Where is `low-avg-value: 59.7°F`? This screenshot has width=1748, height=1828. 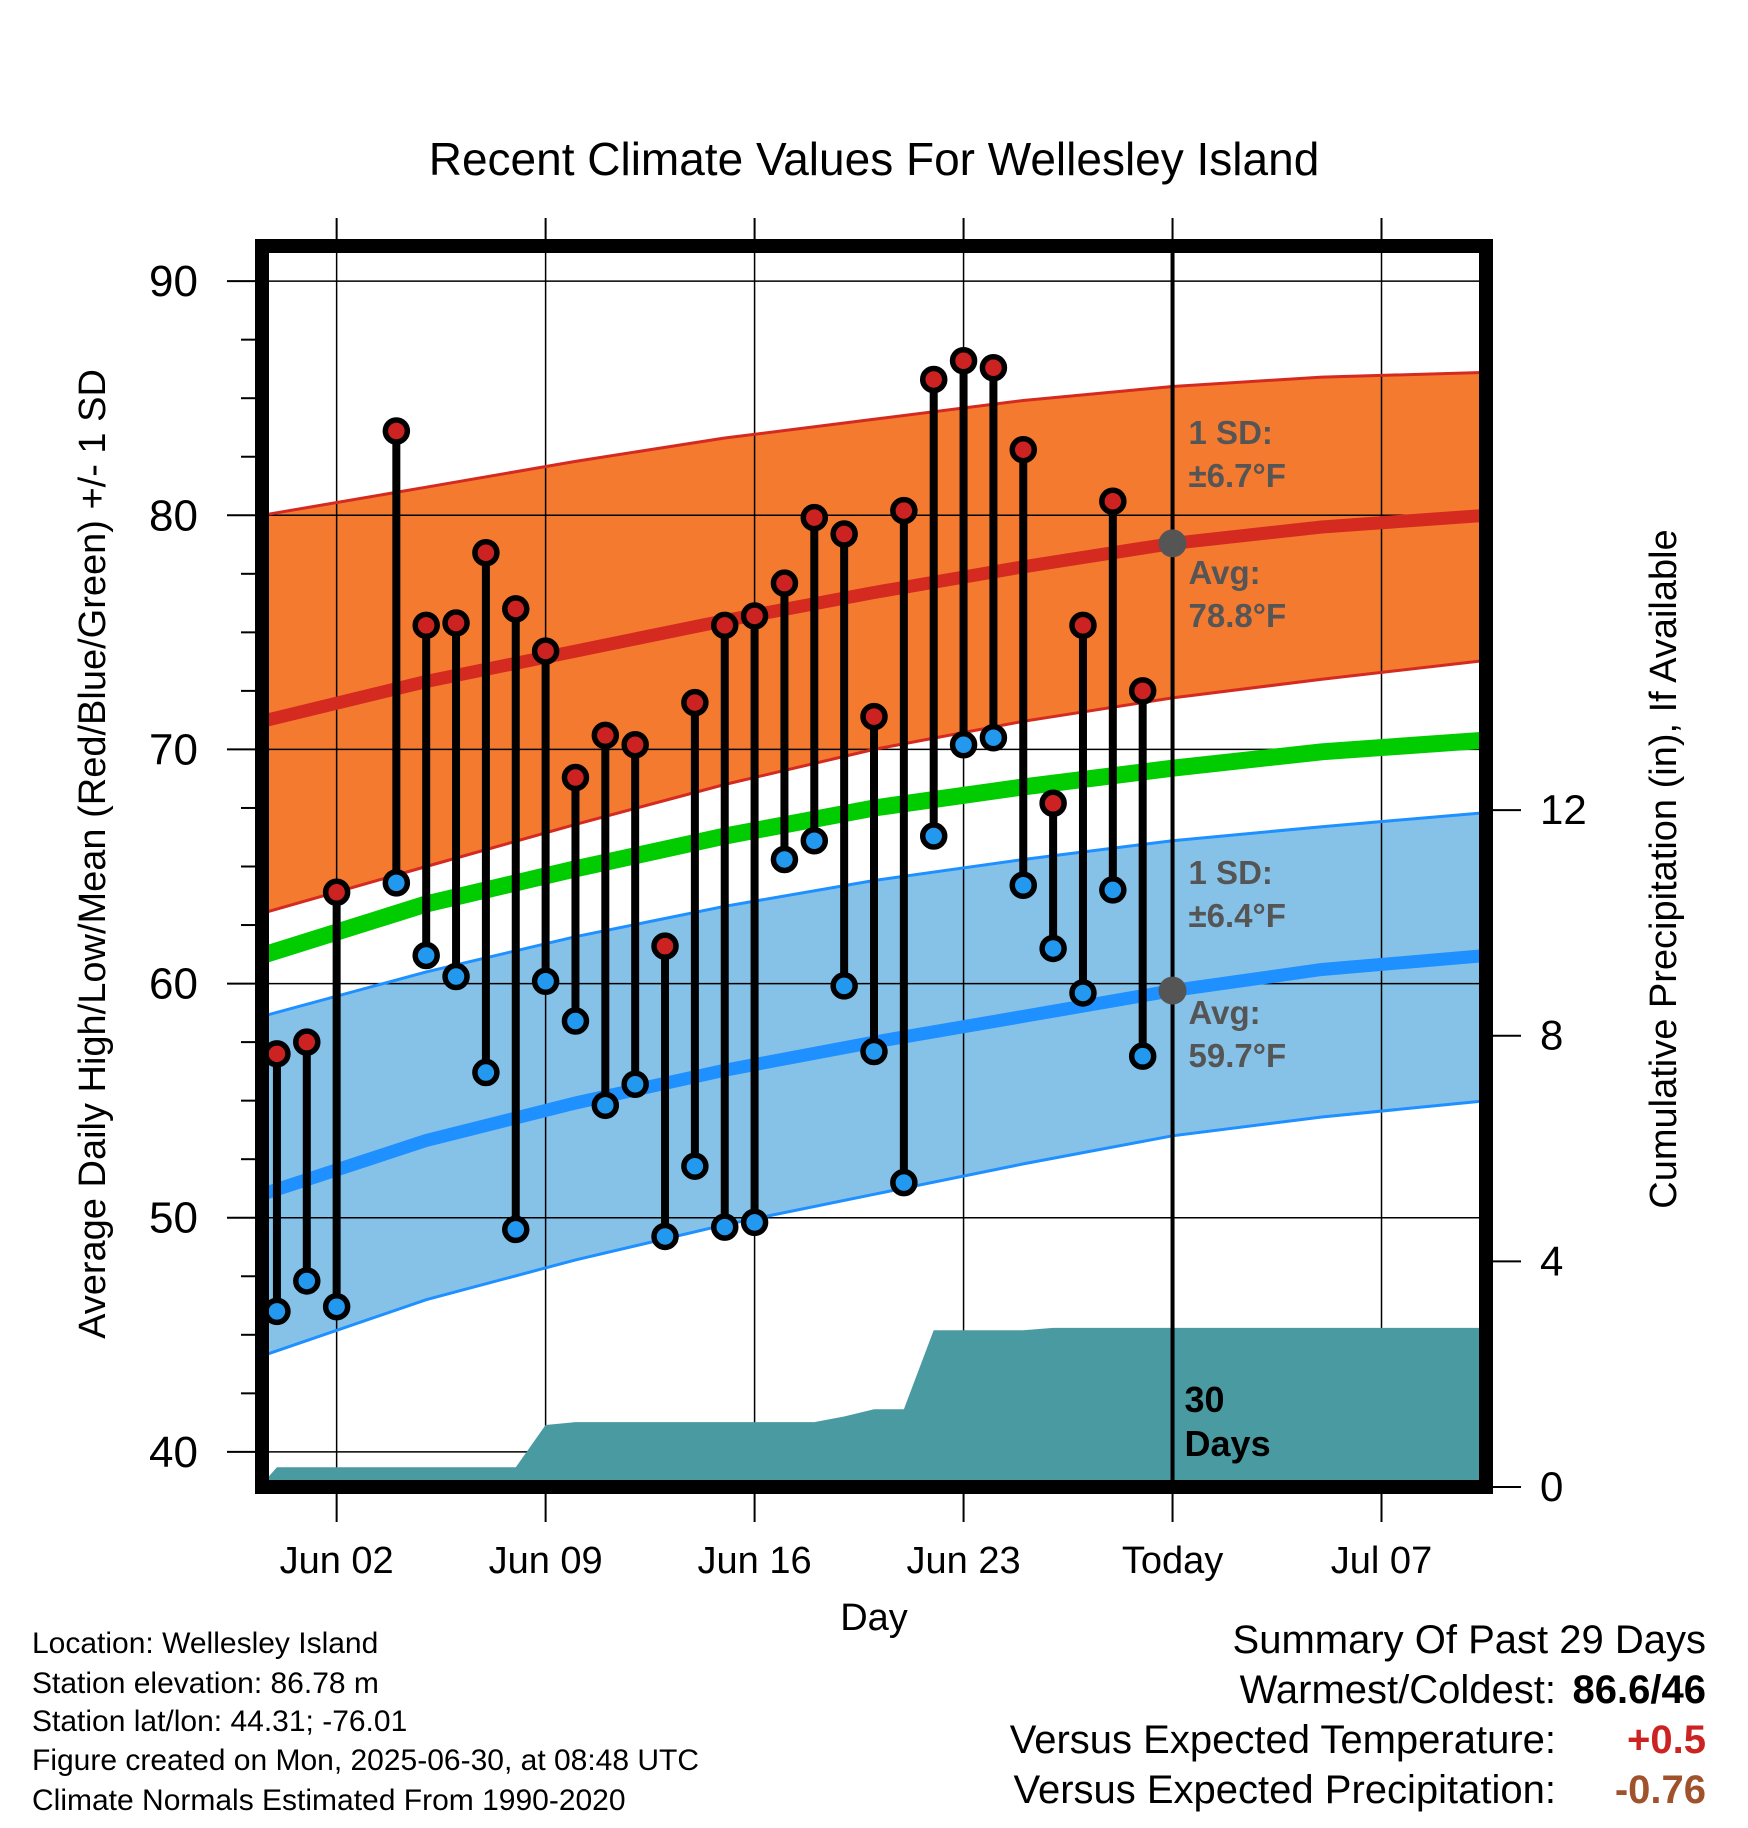
low-avg-value: 59.7°F is located at coordinates (1238, 1055).